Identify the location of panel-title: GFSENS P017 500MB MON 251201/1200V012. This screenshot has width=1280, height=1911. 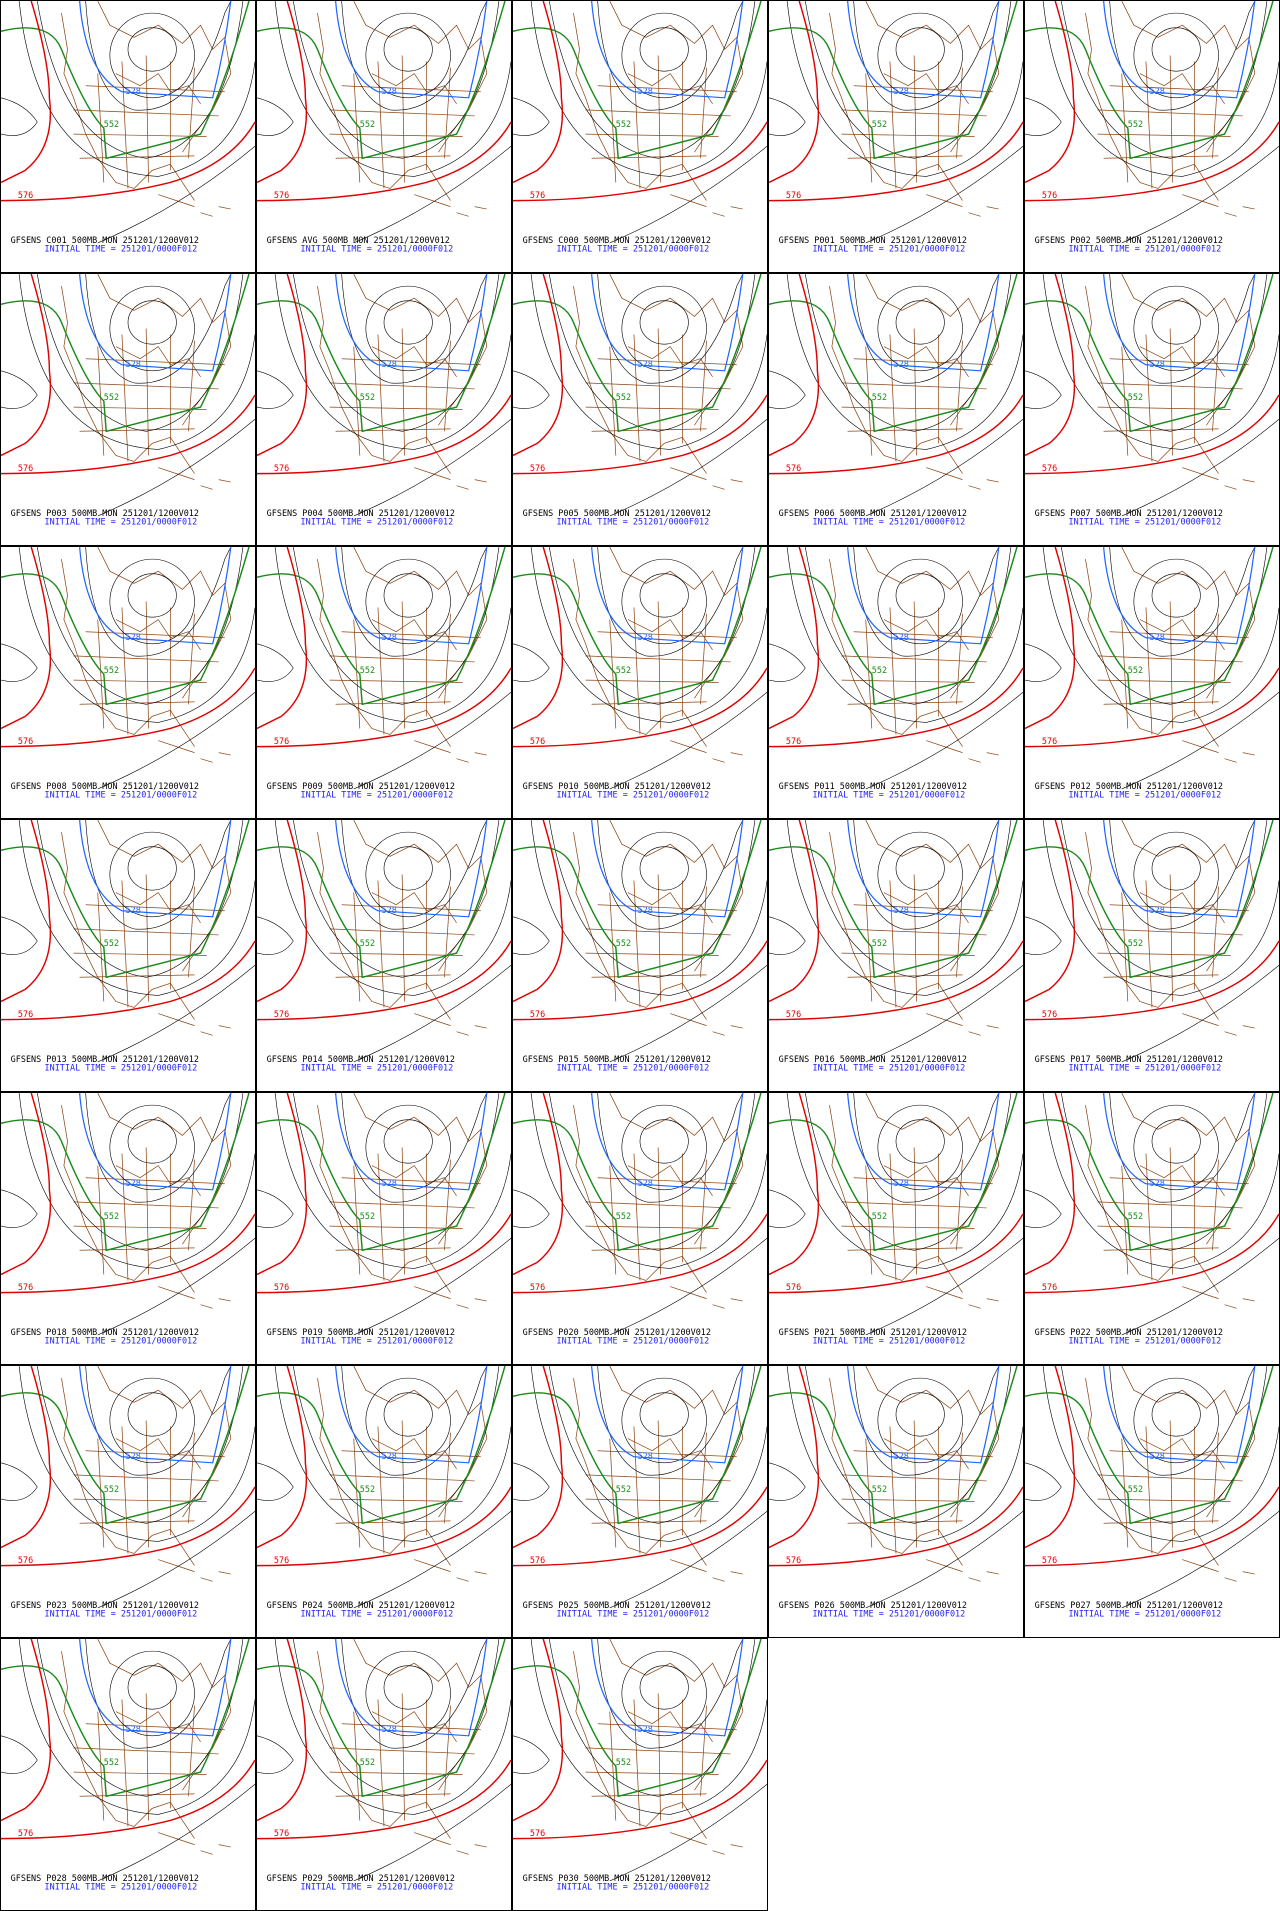
(1129, 1059).